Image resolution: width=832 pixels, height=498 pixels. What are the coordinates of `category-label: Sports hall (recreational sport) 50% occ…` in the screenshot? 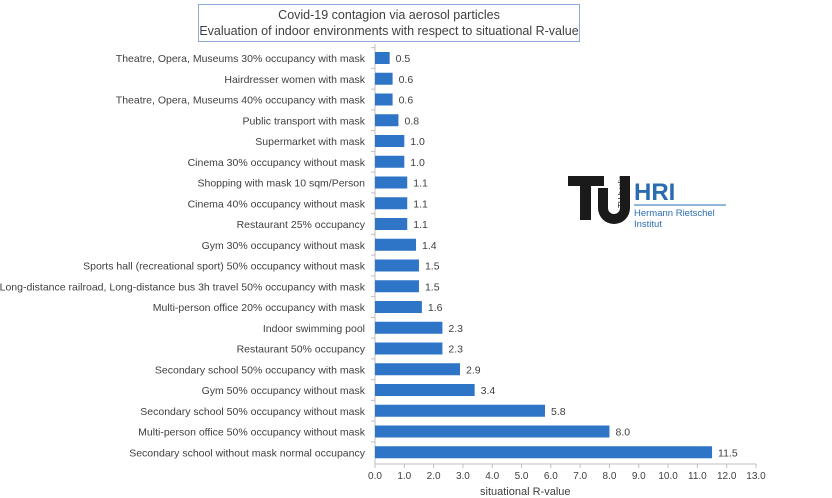 It's located at (224, 267).